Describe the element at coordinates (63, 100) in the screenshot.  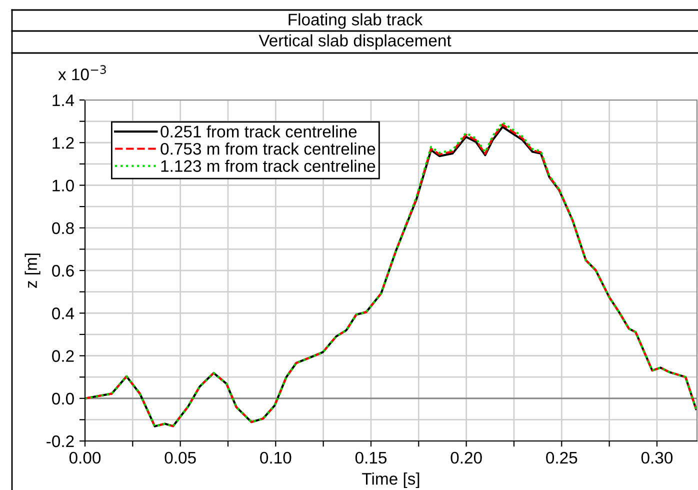
I see `y-tick-label: 1.4` at that location.